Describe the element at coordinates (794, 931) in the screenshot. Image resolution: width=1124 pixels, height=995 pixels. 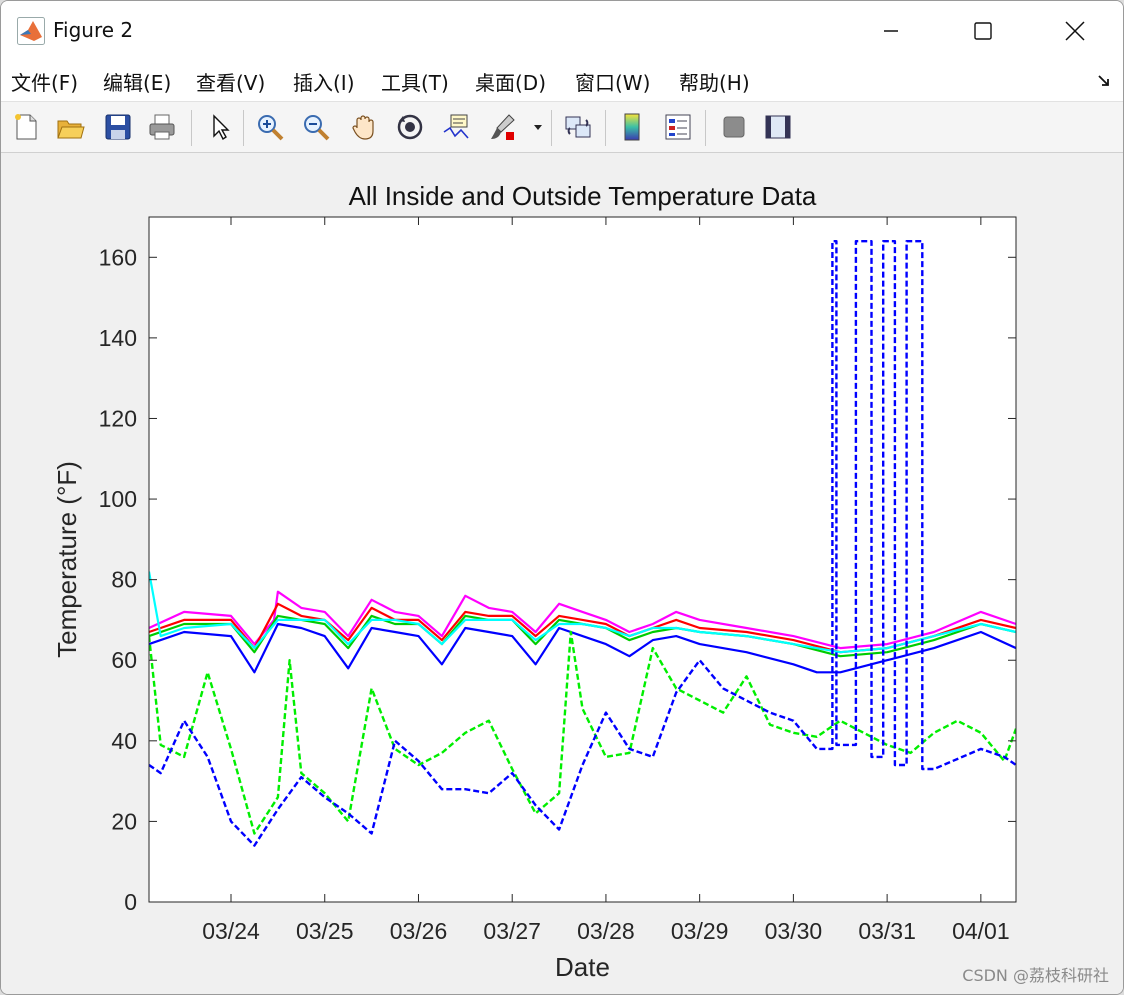
I see `x-tick-label: 03/30` at that location.